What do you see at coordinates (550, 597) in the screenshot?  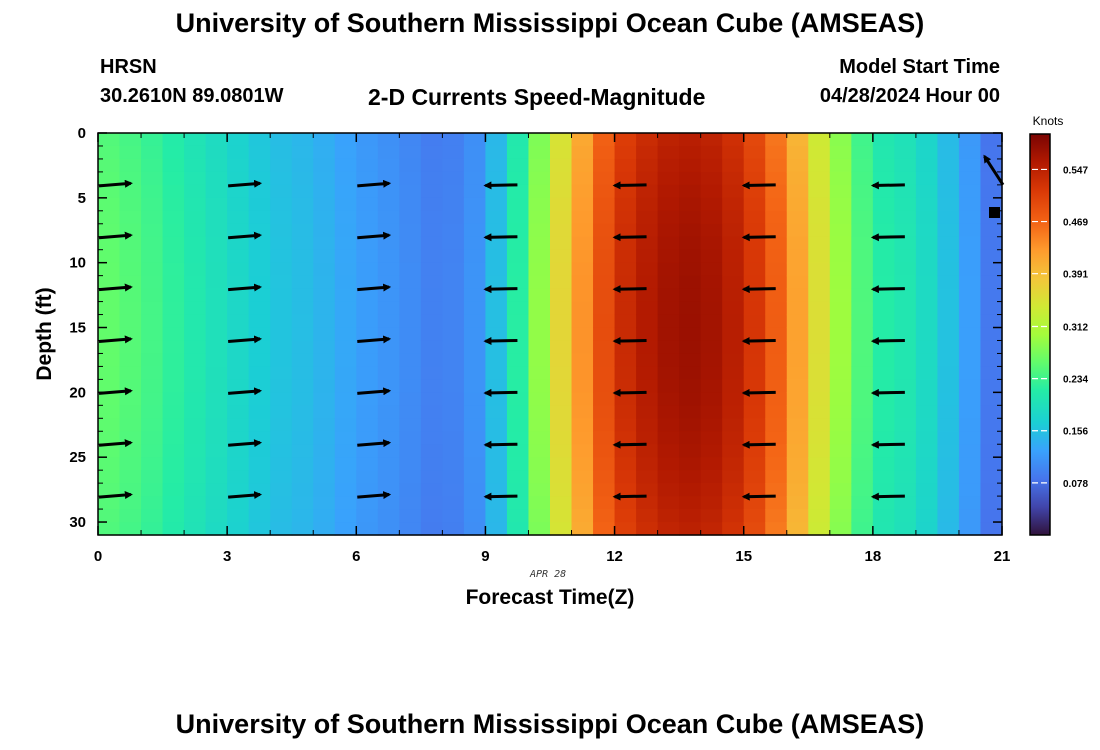 I see `x-axis-label: Forecast Time(Z)` at bounding box center [550, 597].